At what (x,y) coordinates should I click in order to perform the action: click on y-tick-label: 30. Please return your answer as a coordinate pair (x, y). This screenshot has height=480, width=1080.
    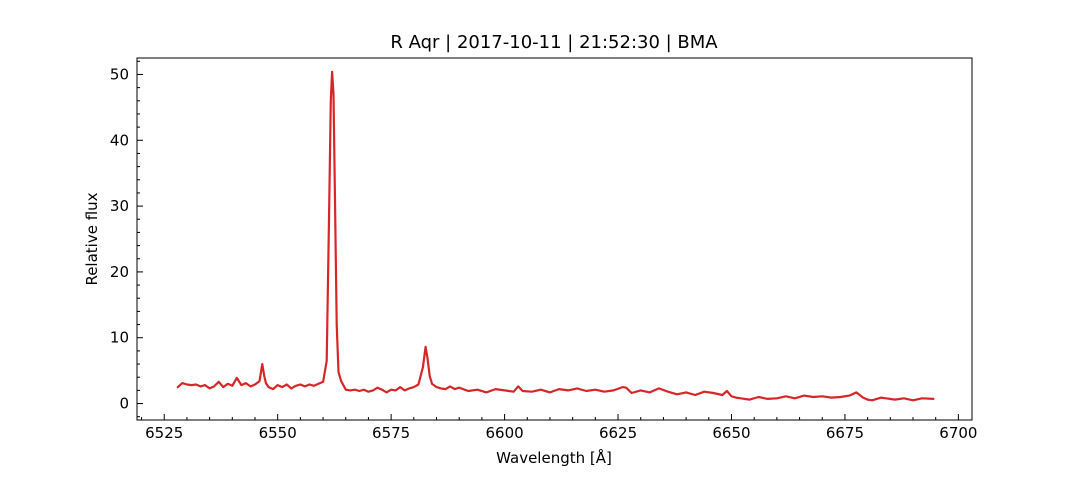
    Looking at the image, I should click on (119, 206).